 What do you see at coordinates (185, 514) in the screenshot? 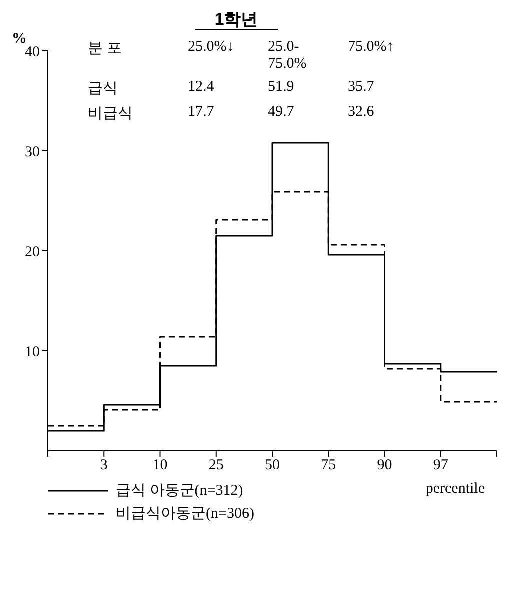
I see `legend-label: 비급식아동군(n=306)` at bounding box center [185, 514].